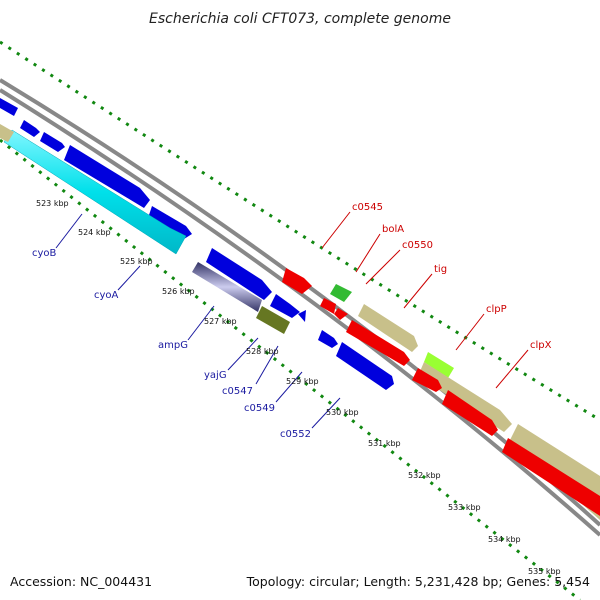 This screenshot has width=600, height=600. What do you see at coordinates (365, 366) in the screenshot?
I see `gene-block-c0552` at bounding box center [365, 366].